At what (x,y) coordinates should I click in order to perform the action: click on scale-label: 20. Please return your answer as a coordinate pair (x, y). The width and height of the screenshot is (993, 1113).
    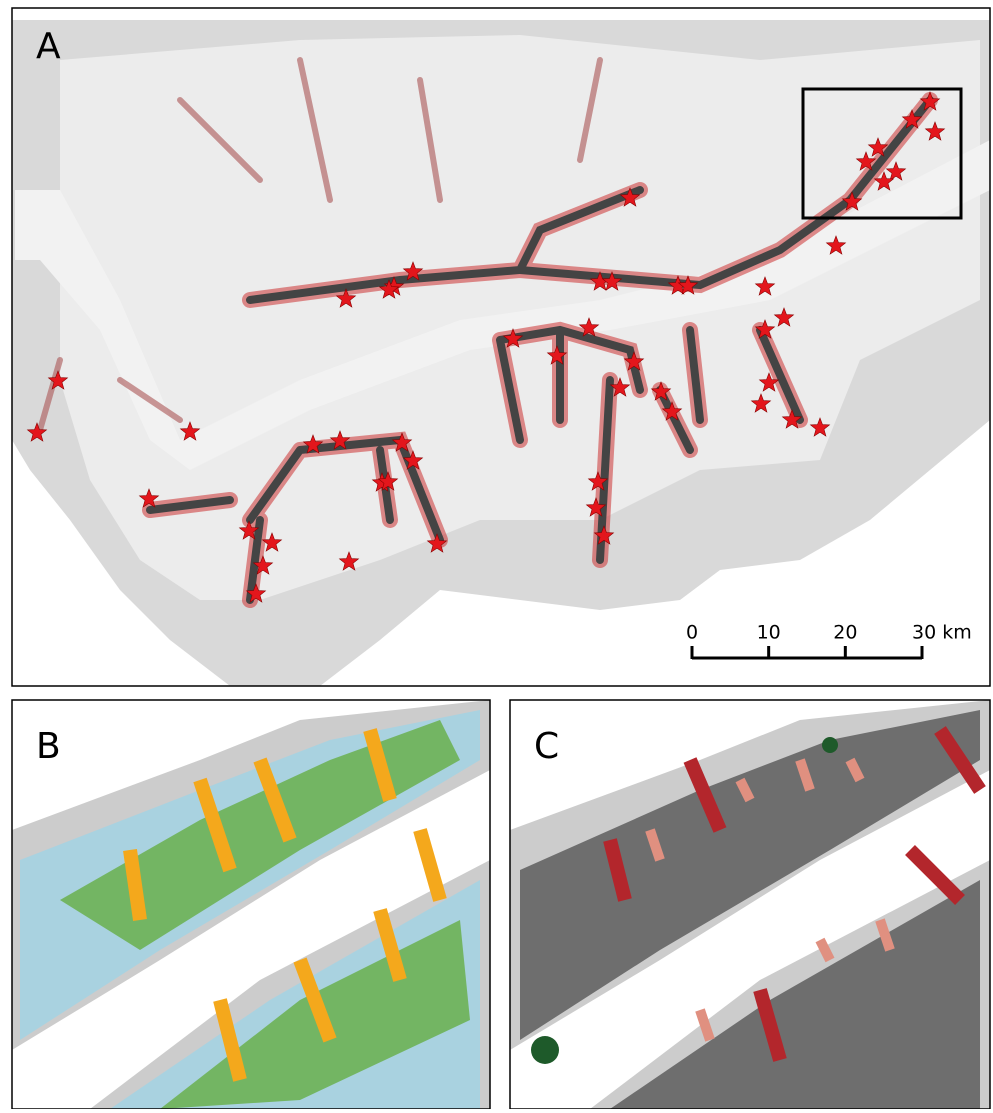
    Looking at the image, I should click on (845, 633).